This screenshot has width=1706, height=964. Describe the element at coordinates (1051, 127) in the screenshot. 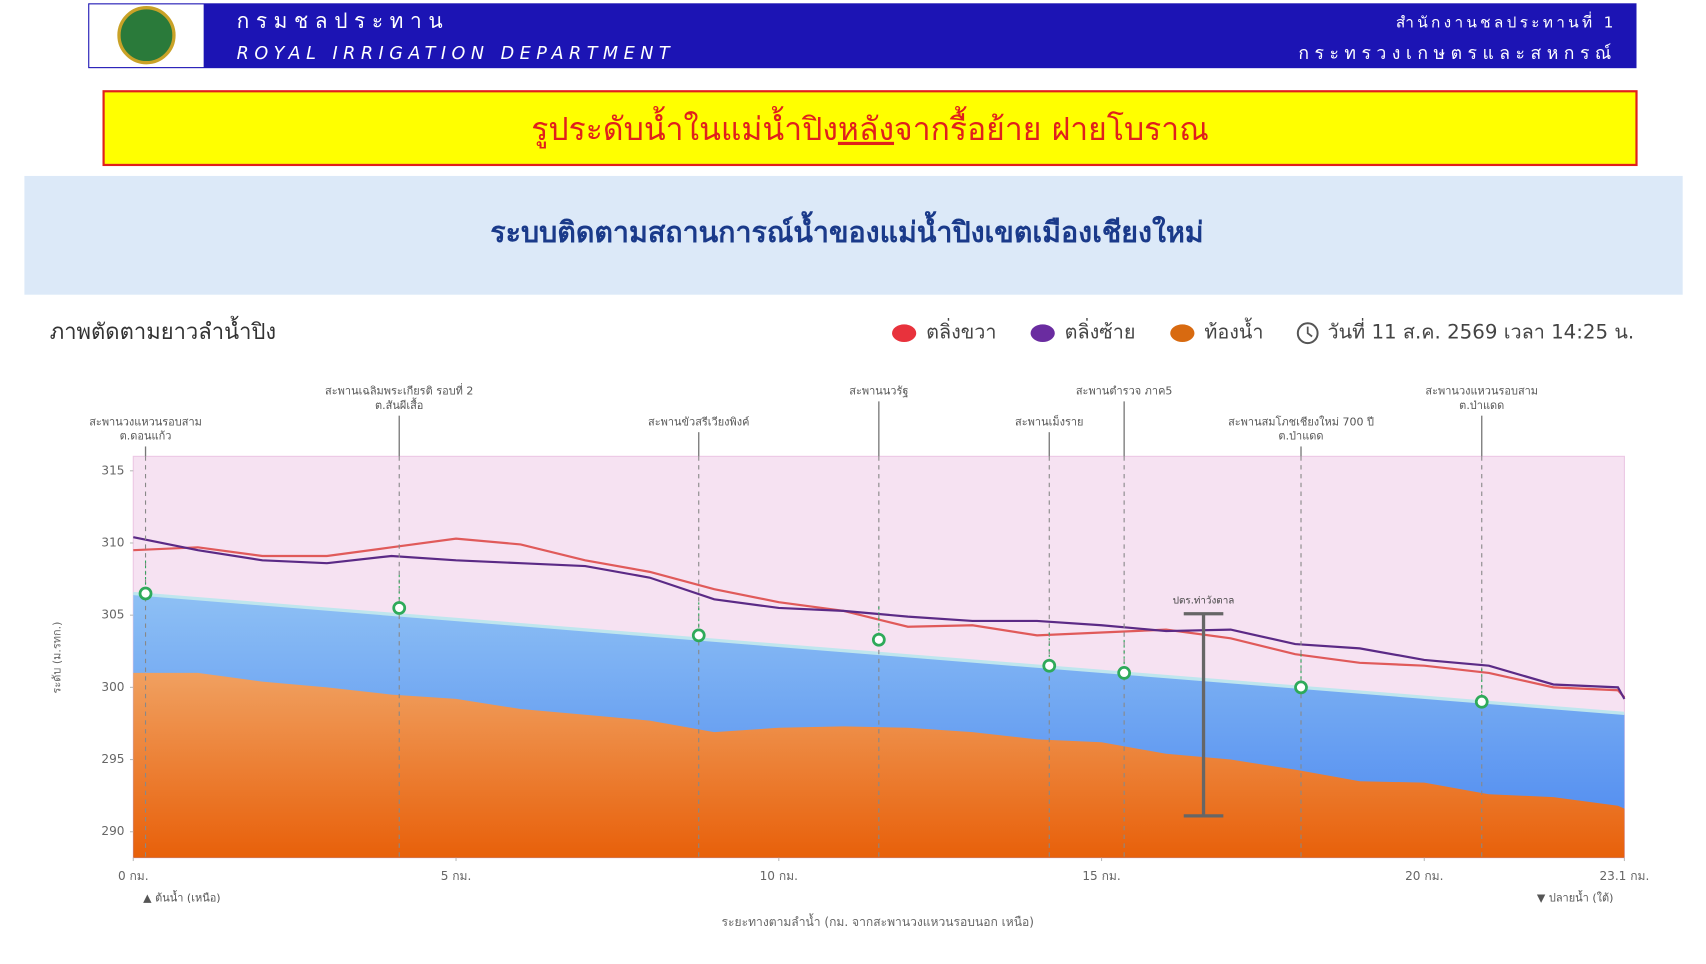

I see `banner-part: จากรื้อย้าย ฝายโบราณ` at that location.